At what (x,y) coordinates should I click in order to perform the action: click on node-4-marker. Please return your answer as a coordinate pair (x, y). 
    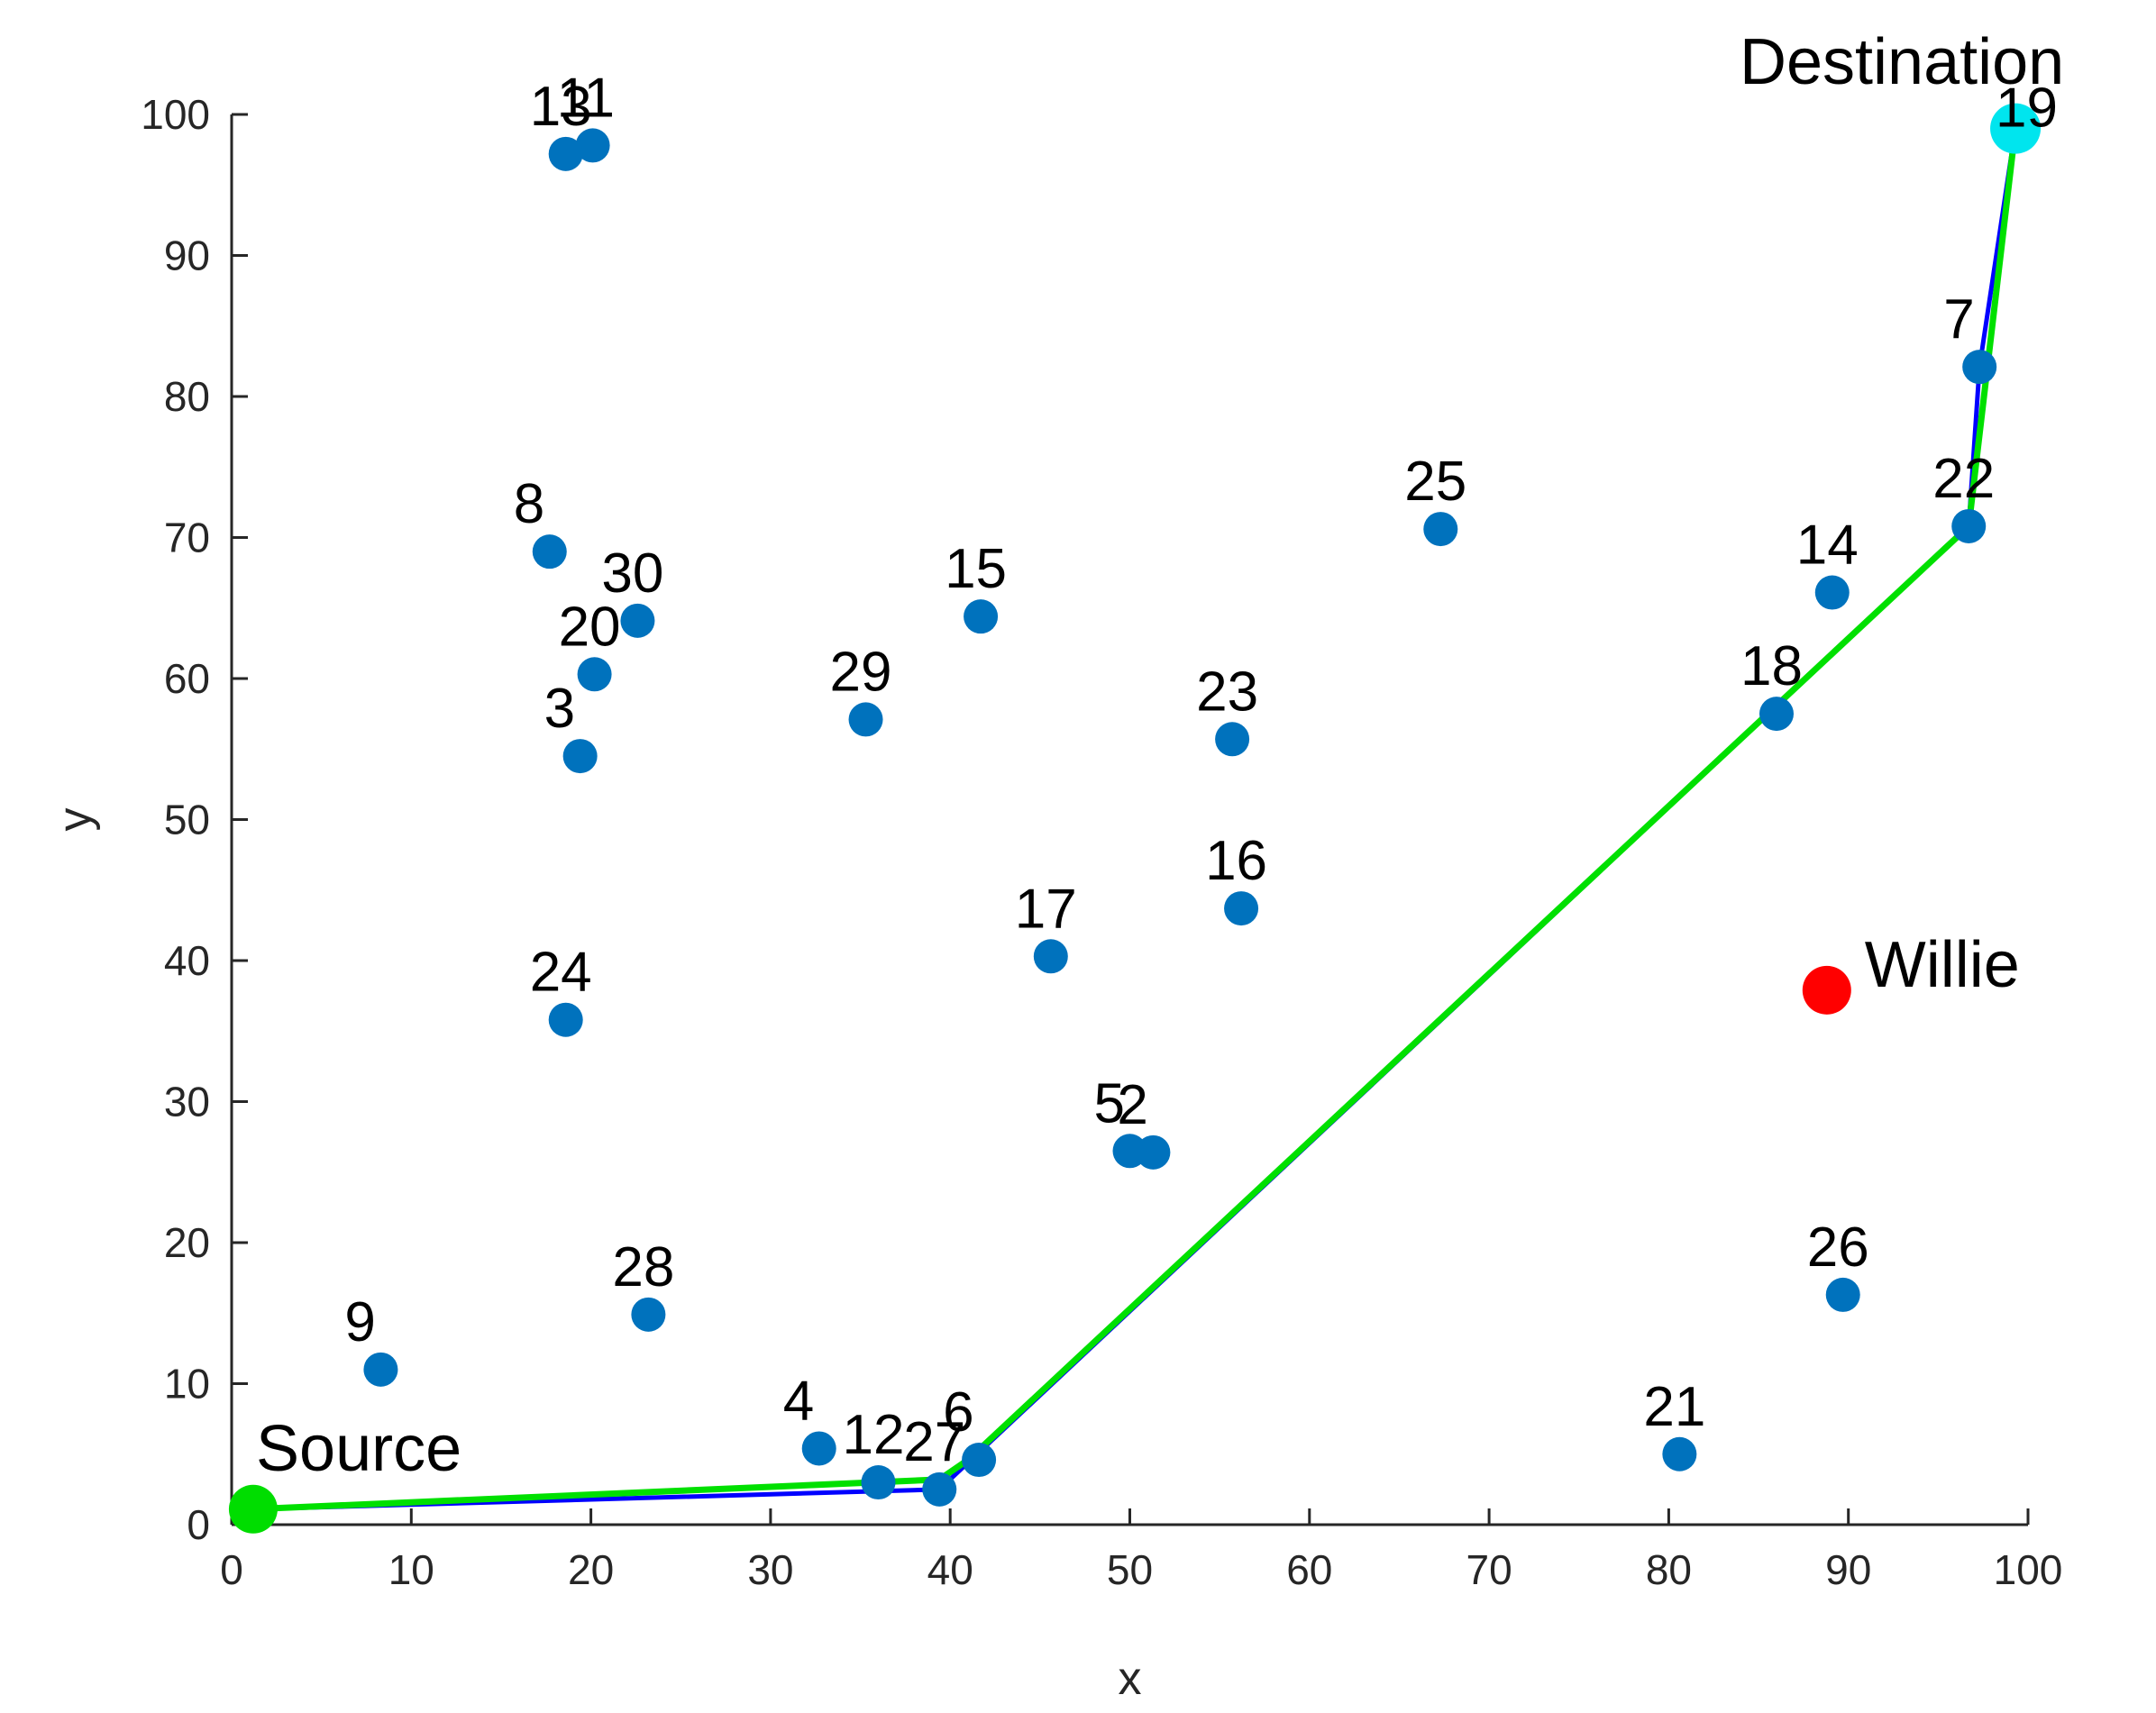
    Looking at the image, I should click on (818, 1448).